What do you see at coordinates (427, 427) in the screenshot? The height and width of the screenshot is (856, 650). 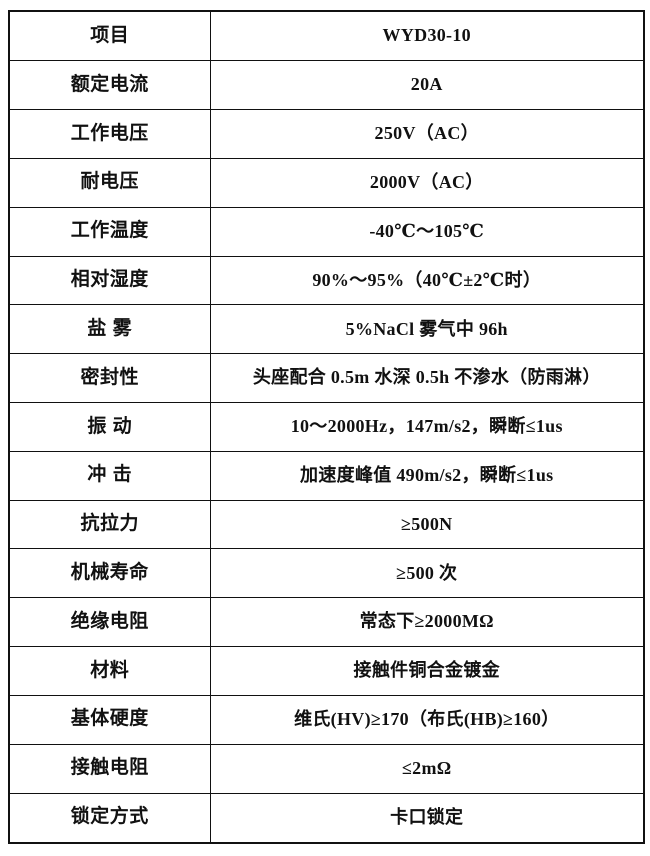 I see `spec-value-cell: 10～2000Hz，147m/s2，瞬断≤1us` at bounding box center [427, 427].